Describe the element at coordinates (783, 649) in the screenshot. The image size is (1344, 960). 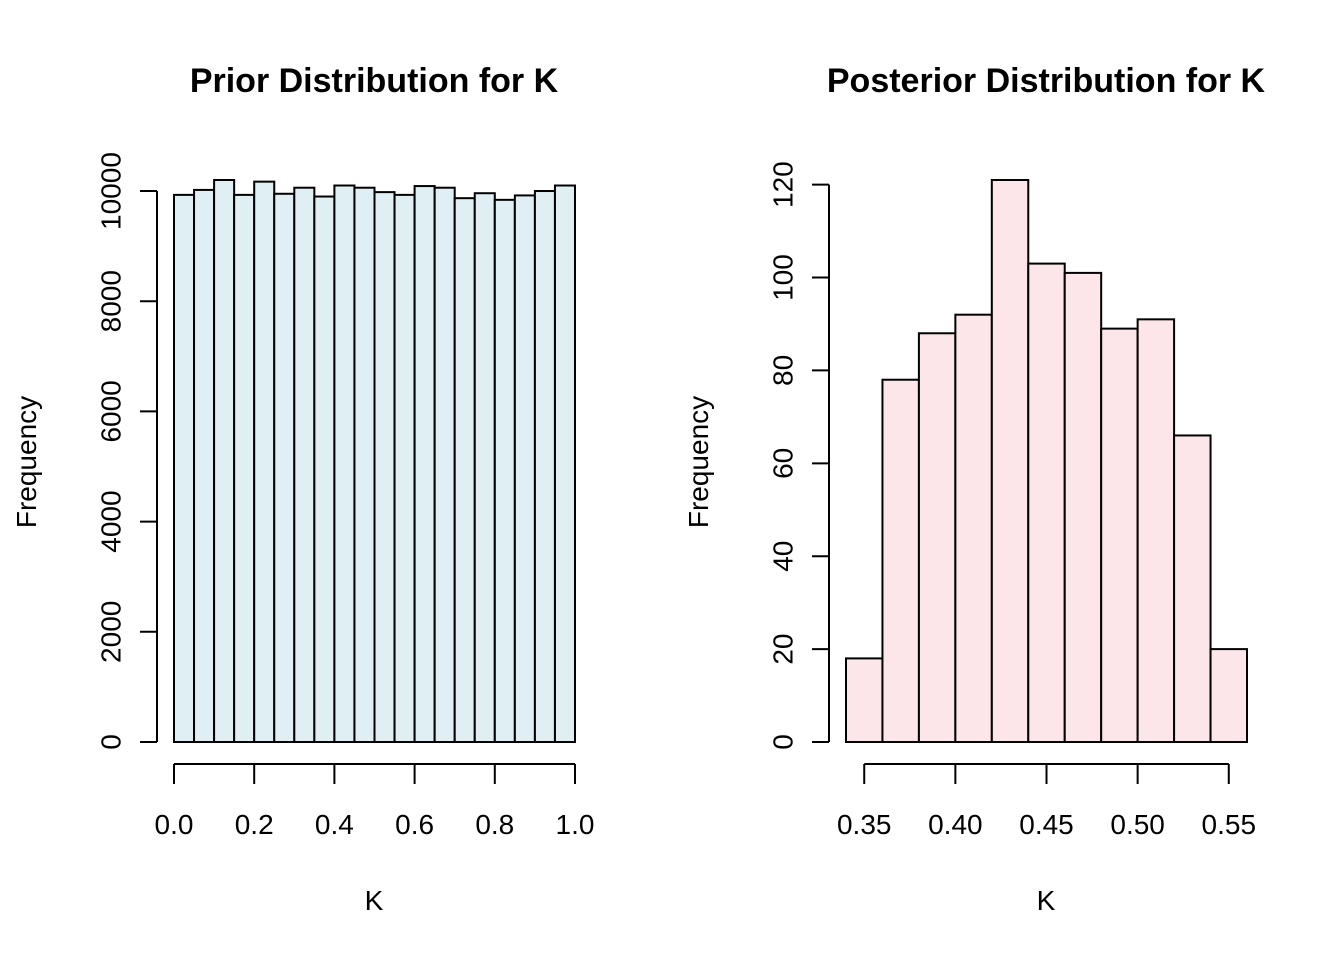
I see `posterior-y-tick-label: 20` at that location.